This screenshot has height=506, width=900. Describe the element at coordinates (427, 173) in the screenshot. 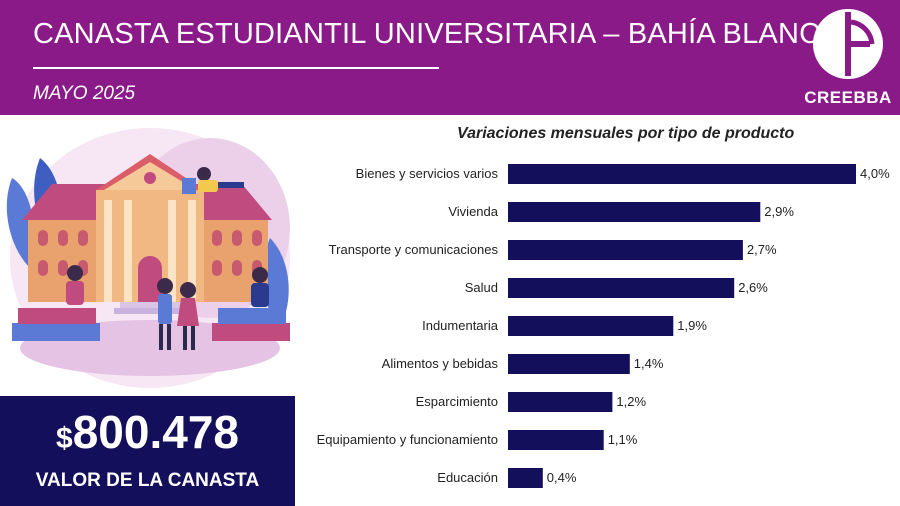

I see `category-label: Bienes y servicios varios` at that location.